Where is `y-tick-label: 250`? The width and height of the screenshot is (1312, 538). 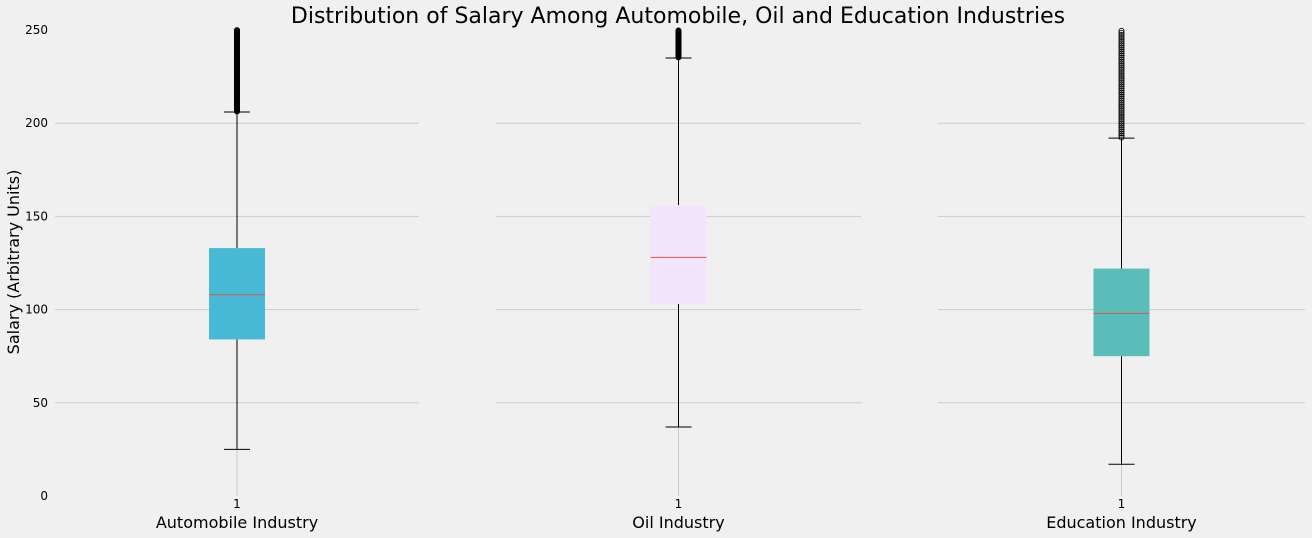
y-tick-label: 250 is located at coordinates (36, 30).